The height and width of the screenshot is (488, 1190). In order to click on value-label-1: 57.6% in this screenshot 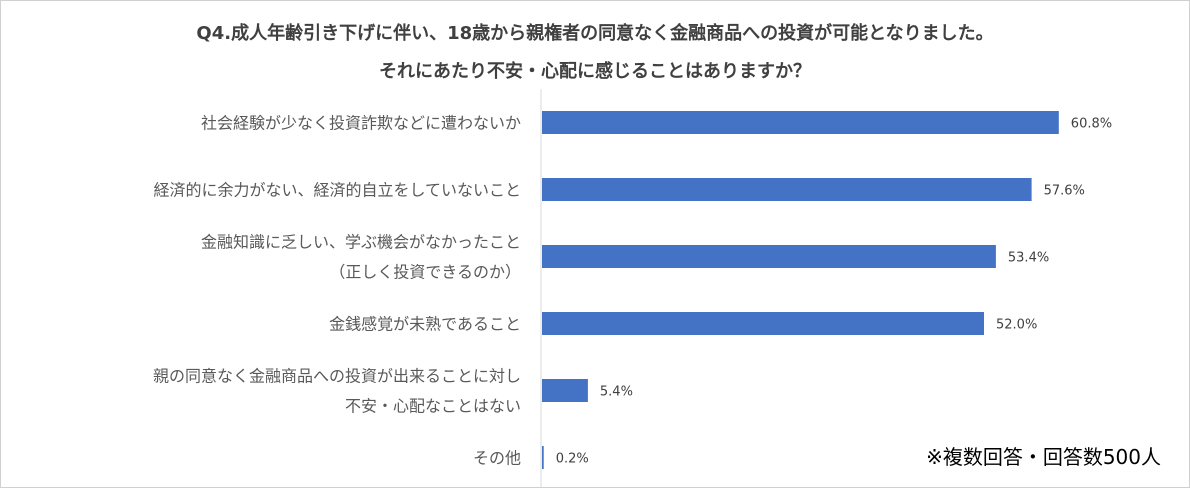, I will do `click(1064, 191)`.